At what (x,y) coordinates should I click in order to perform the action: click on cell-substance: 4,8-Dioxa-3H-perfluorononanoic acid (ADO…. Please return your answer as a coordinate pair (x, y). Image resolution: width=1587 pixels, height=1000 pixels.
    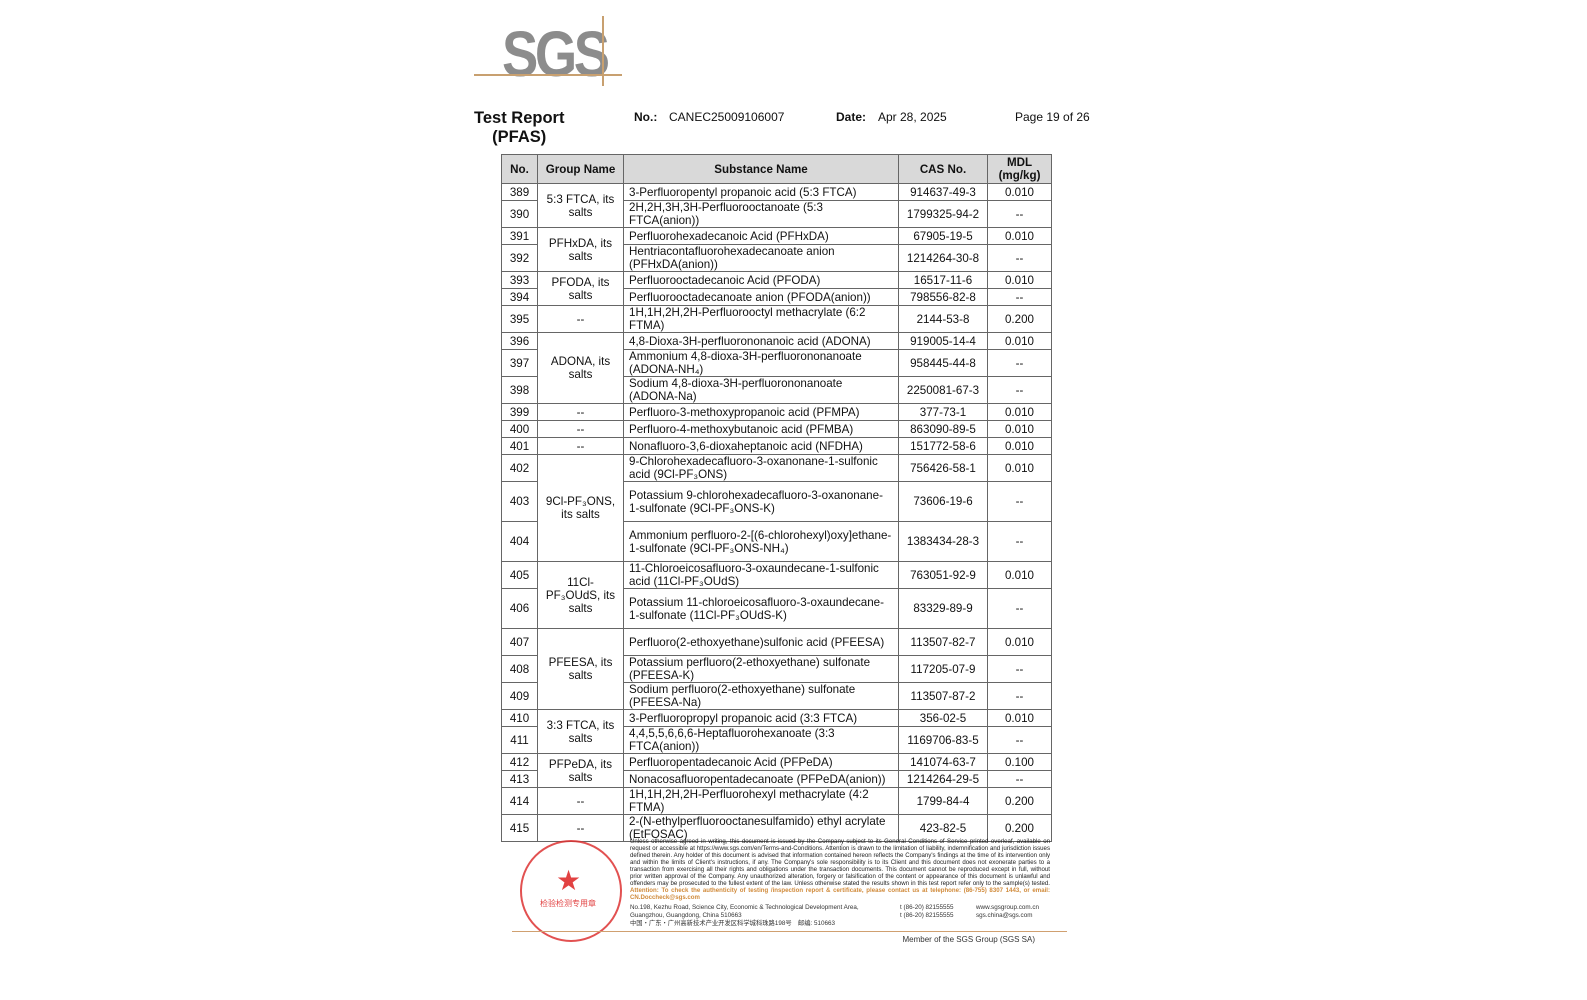
    Looking at the image, I should click on (761, 341).